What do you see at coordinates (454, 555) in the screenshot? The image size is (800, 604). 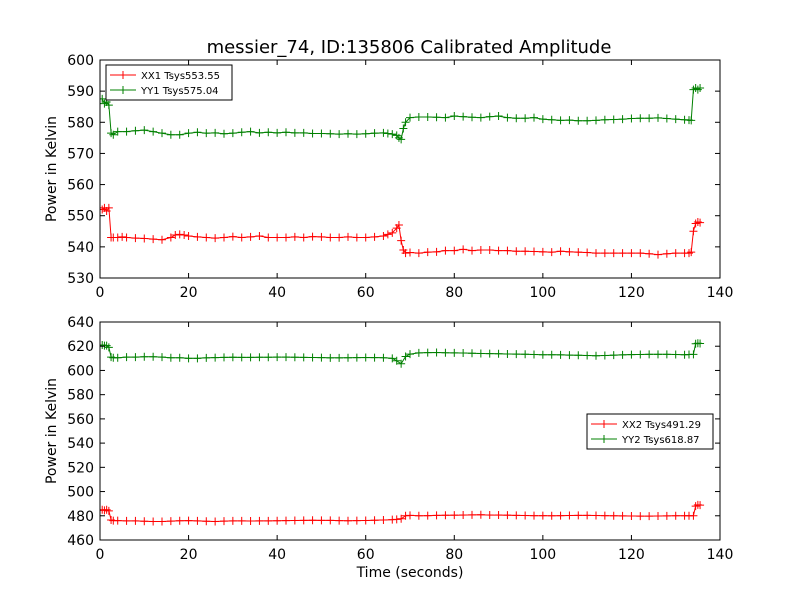 I see `x-tick-label: 80` at bounding box center [454, 555].